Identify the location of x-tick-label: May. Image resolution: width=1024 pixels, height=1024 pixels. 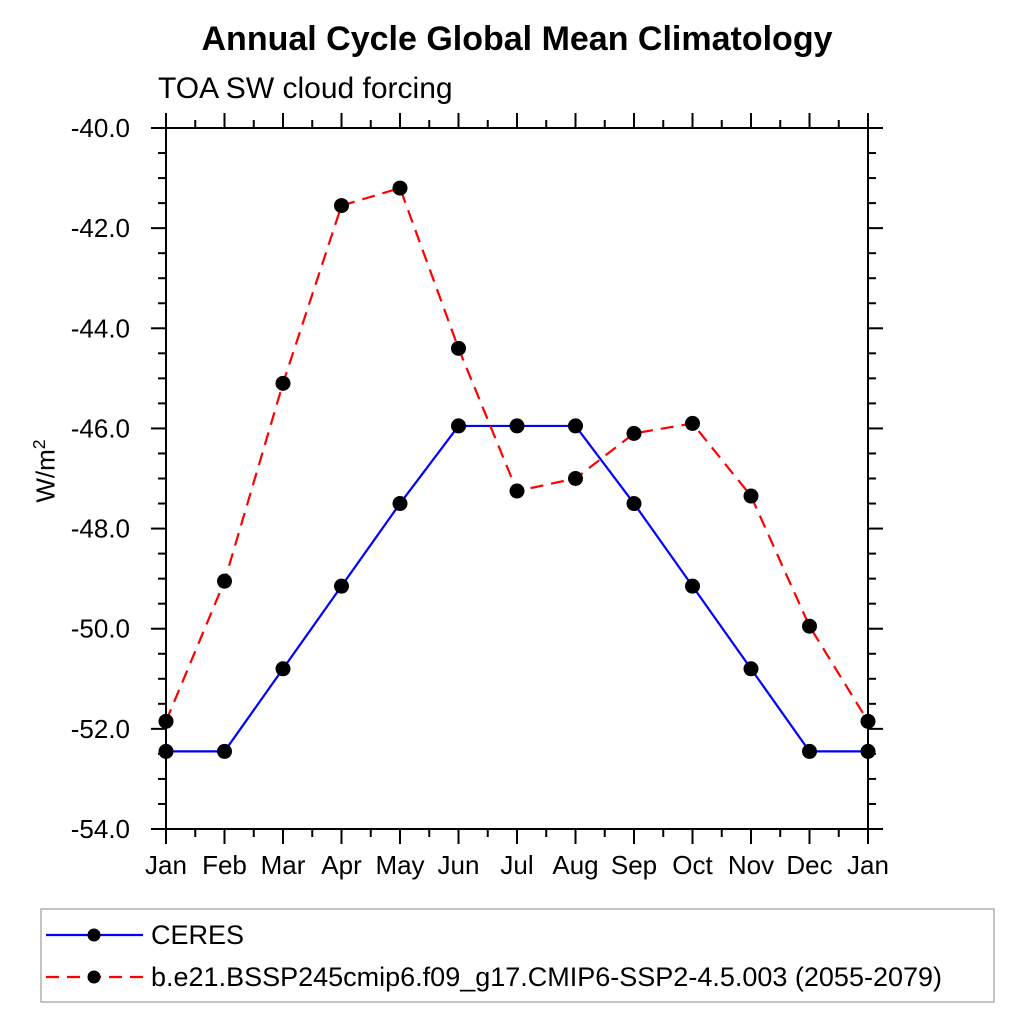
(399, 865).